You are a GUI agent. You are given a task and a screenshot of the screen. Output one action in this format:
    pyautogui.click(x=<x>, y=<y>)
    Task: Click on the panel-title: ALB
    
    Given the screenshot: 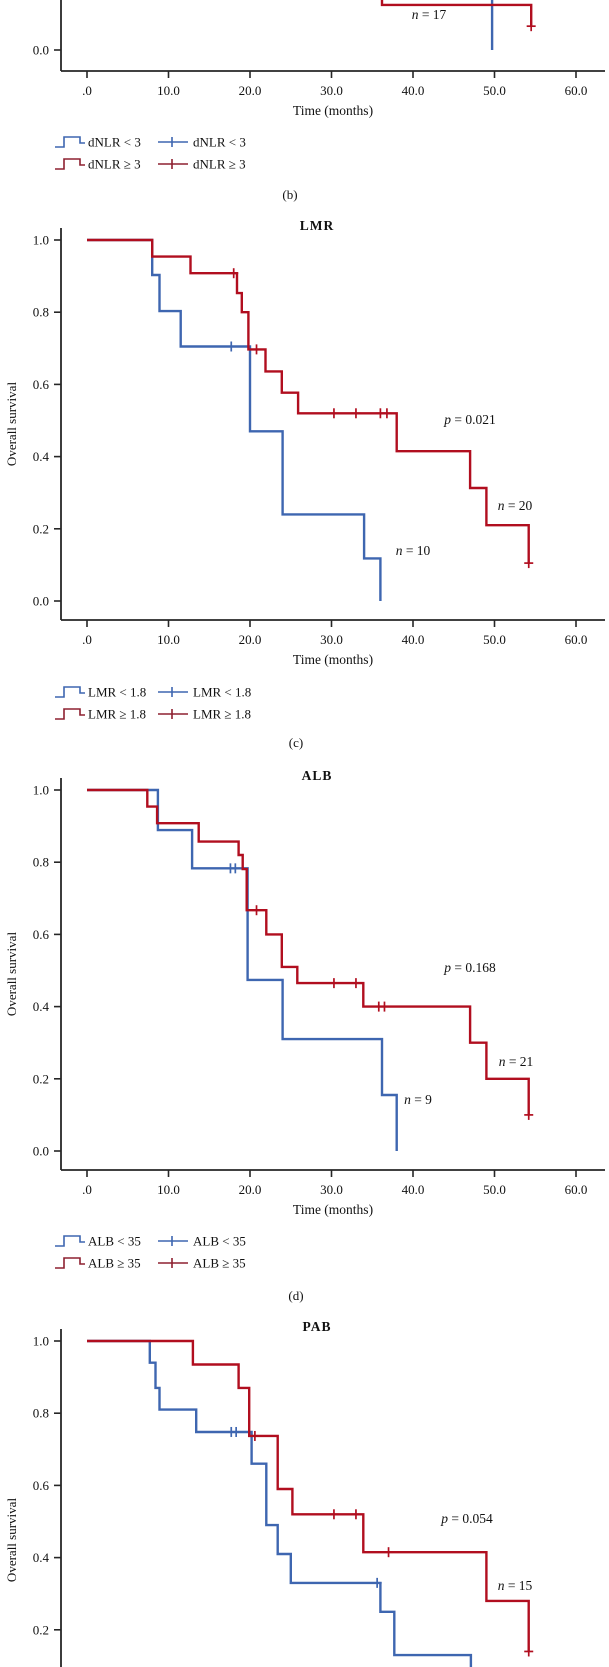 What is the action you would take?
    pyautogui.click(x=317, y=775)
    